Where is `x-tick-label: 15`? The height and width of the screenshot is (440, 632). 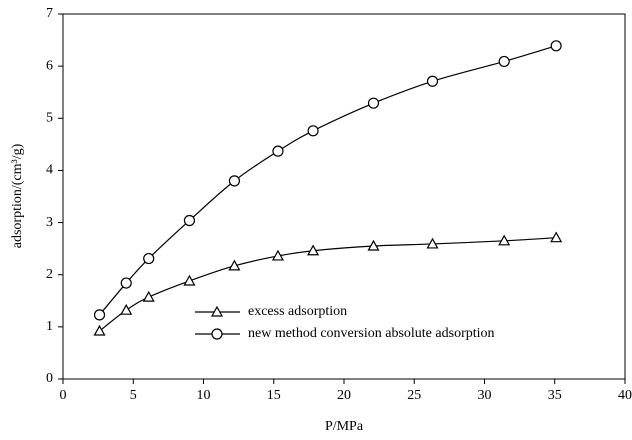
x-tick-label: 15 is located at coordinates (274, 395).